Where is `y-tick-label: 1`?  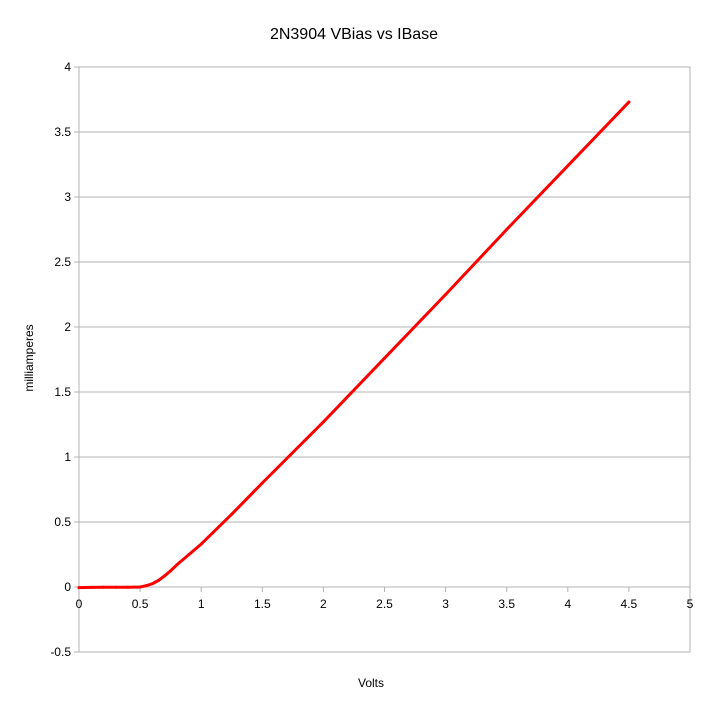
y-tick-label: 1 is located at coordinates (67, 457).